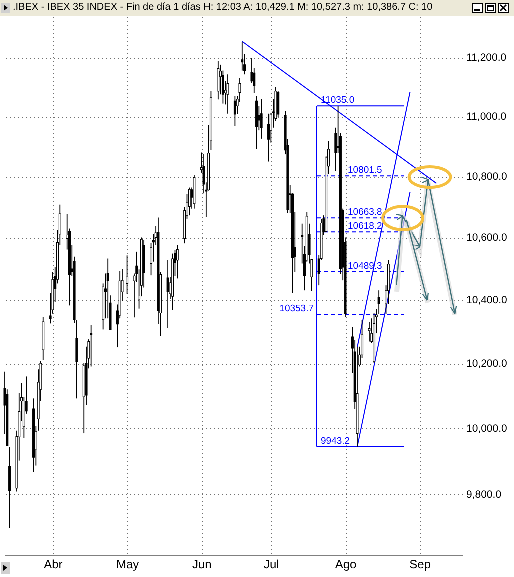  What do you see at coordinates (421, 565) in the screenshot?
I see `x-tick-label: Sep` at bounding box center [421, 565].